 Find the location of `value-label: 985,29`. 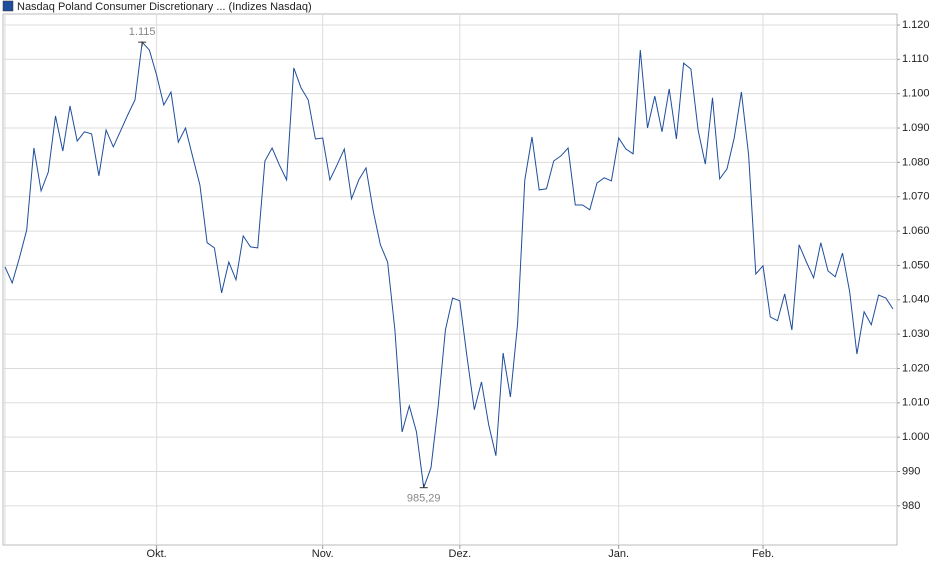

value-label: 985,29 is located at coordinates (424, 499).